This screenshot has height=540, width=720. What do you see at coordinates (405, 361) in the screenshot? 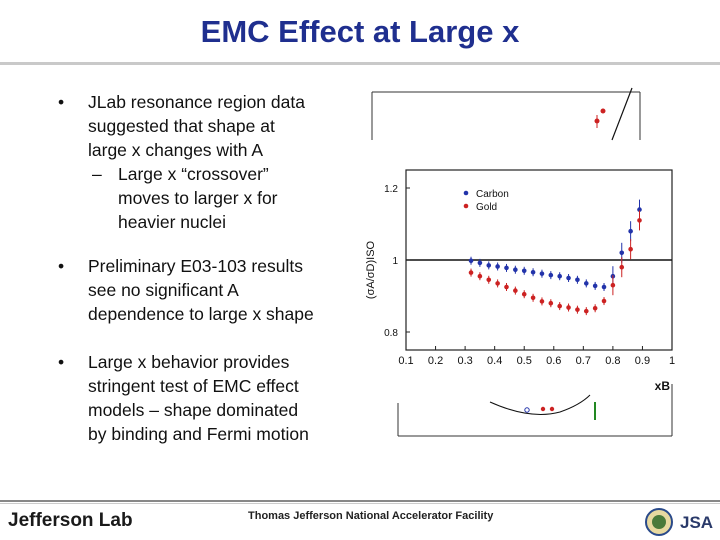
I see `x-tick-label: 0.1` at bounding box center [405, 361].